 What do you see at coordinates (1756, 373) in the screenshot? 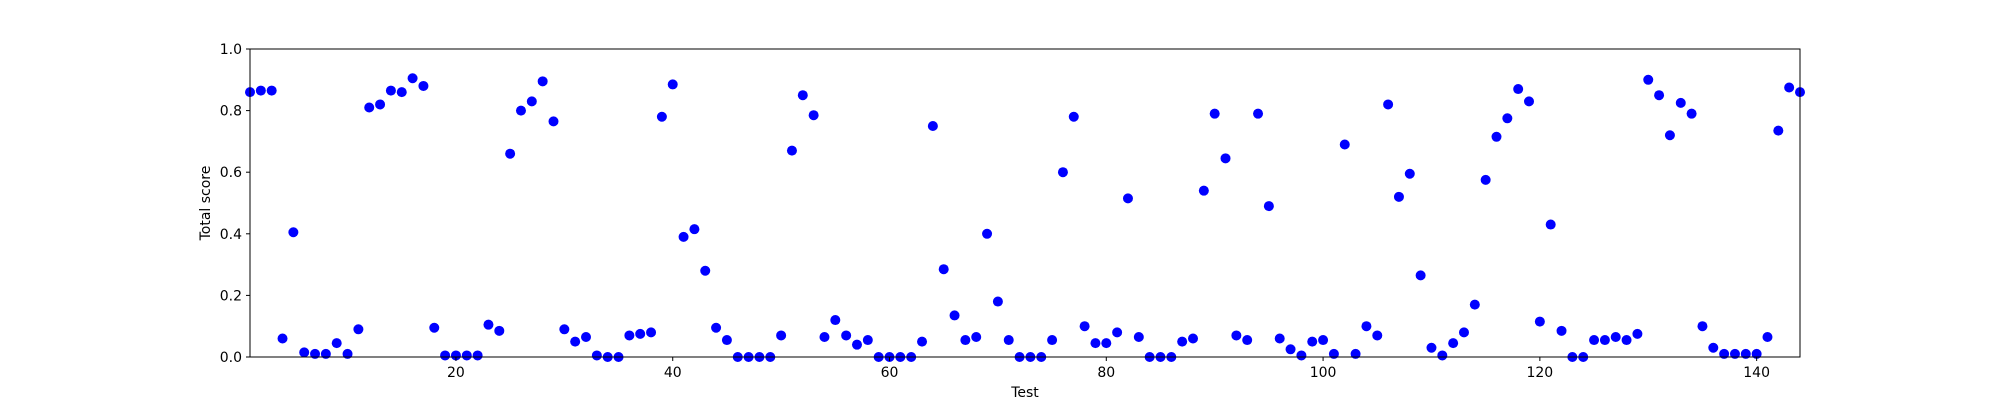
I see `x-tick-label: 140` at bounding box center [1756, 373].